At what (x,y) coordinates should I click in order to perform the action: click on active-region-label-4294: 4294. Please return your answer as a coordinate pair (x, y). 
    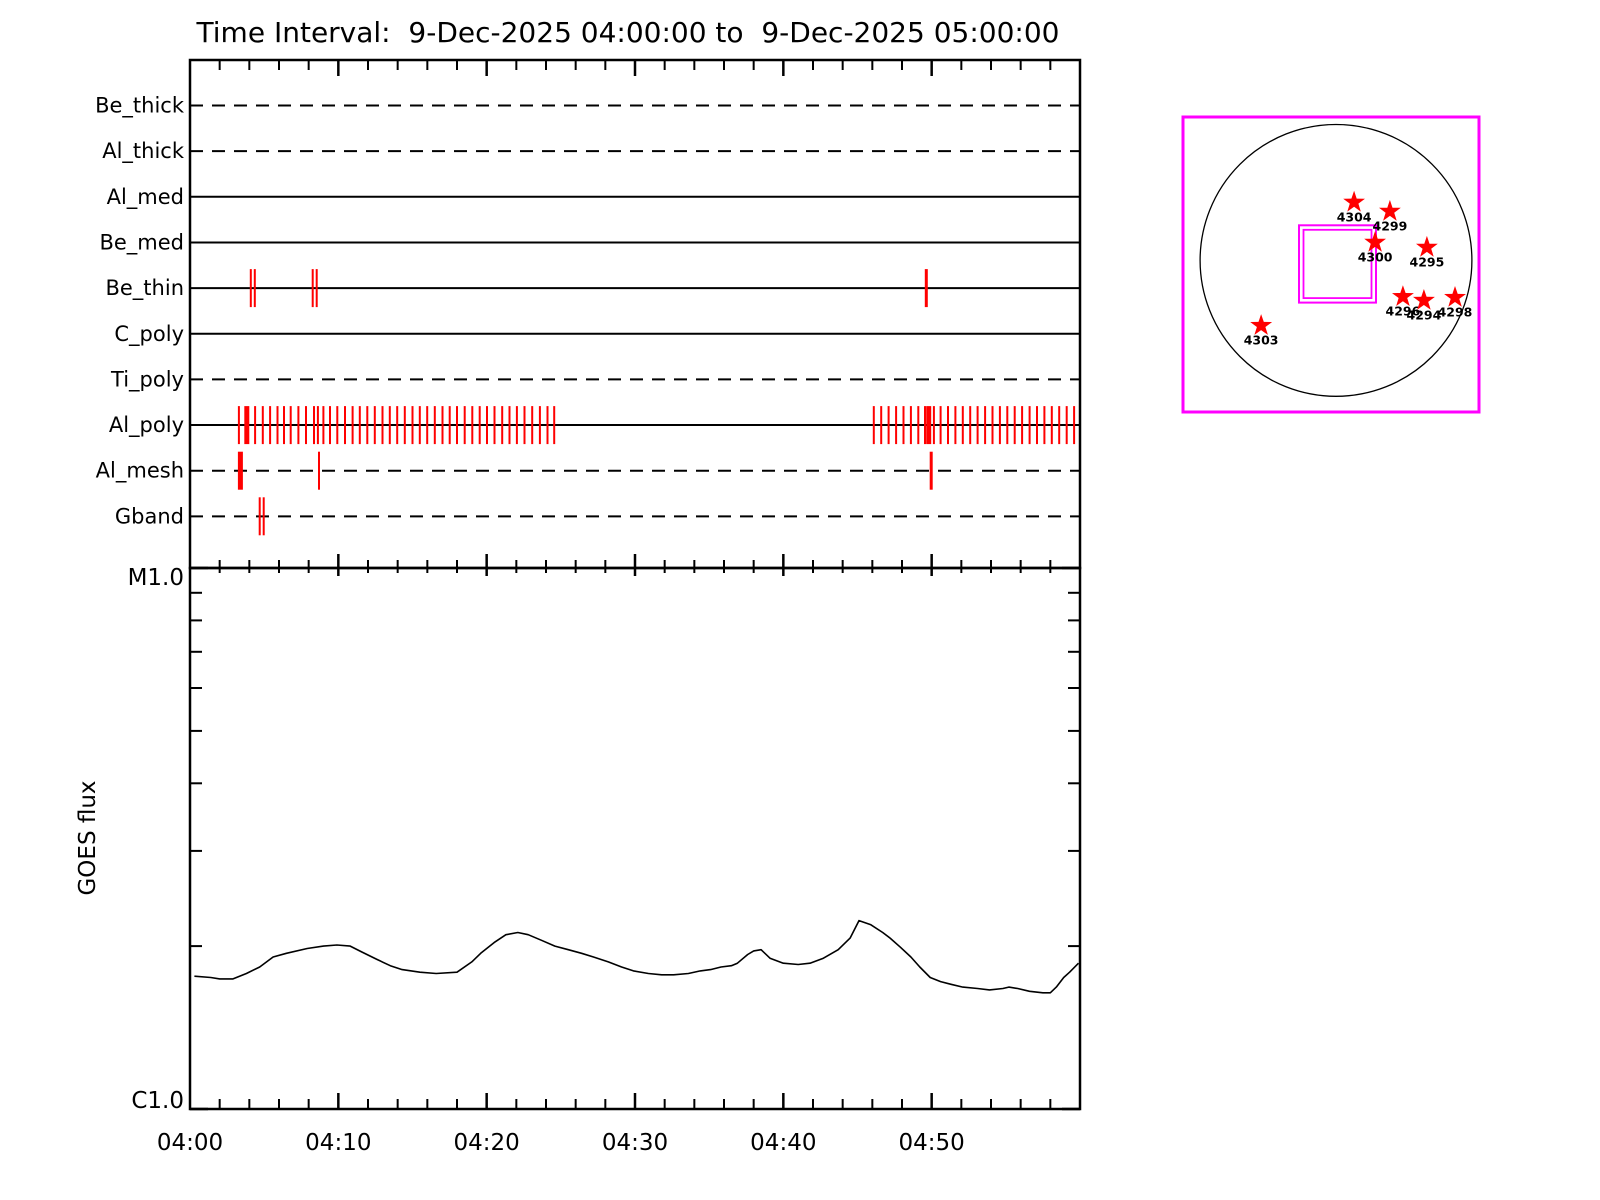
    Looking at the image, I should click on (1424, 315).